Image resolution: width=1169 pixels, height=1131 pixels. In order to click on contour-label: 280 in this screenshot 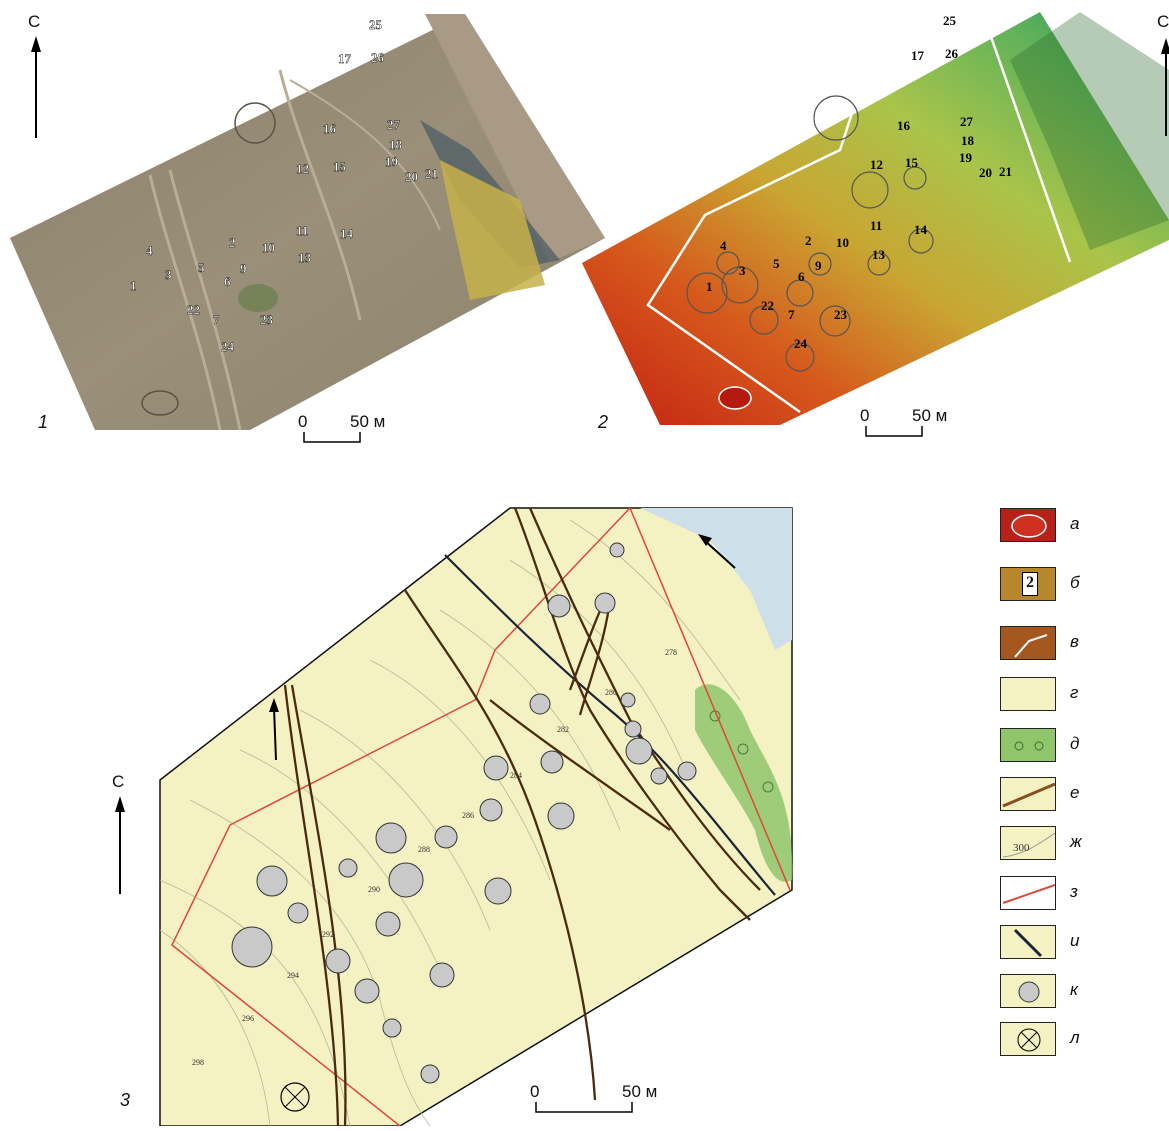, I will do `click(611, 692)`.